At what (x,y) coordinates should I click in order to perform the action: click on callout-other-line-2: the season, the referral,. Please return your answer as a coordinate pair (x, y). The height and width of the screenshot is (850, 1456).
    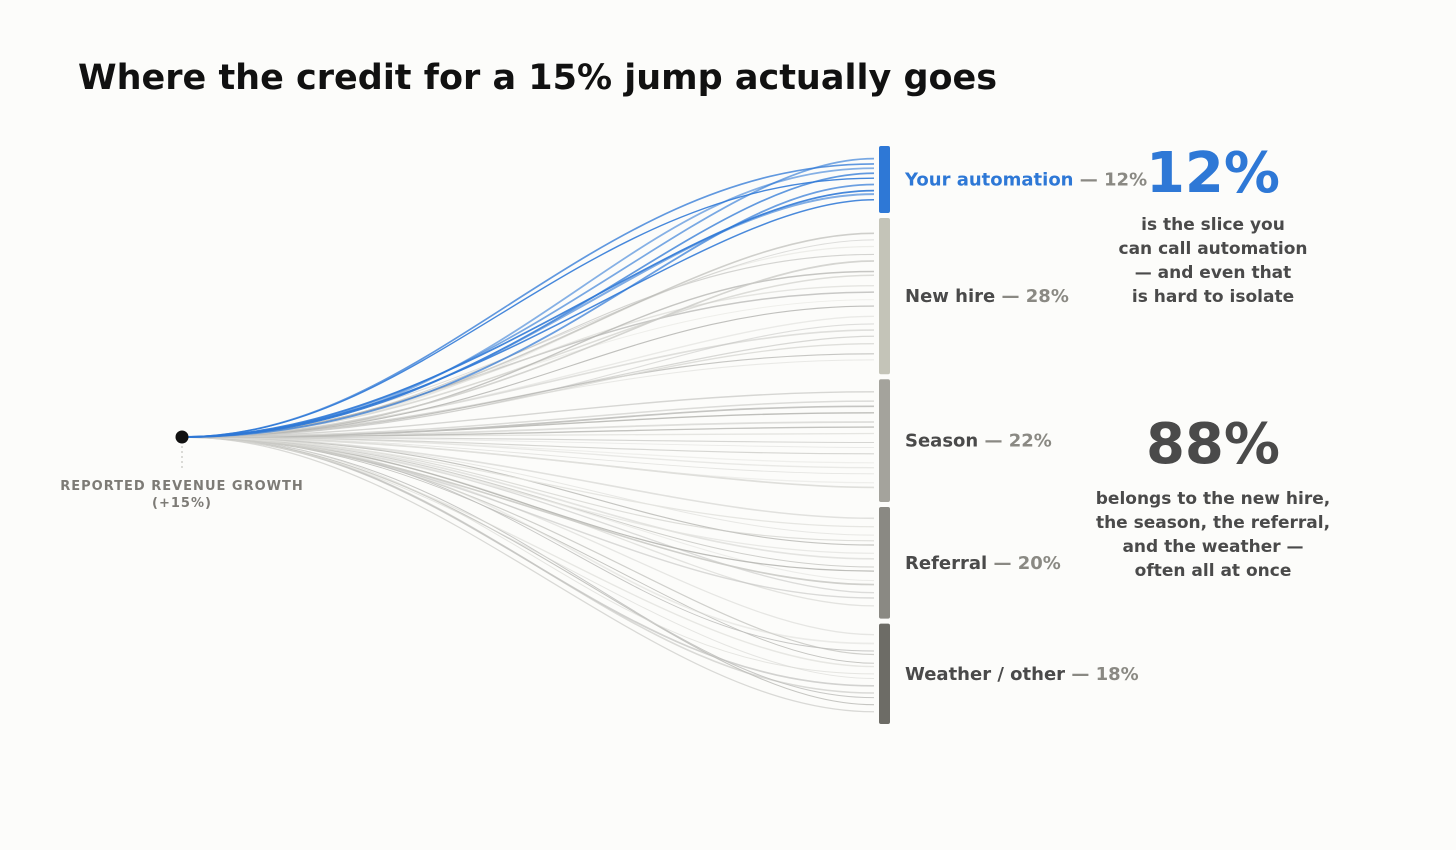
    Looking at the image, I should click on (1213, 523).